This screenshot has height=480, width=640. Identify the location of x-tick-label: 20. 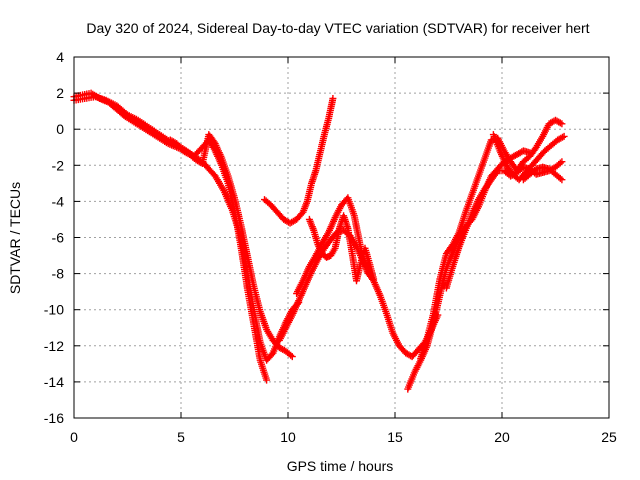
(502, 437).